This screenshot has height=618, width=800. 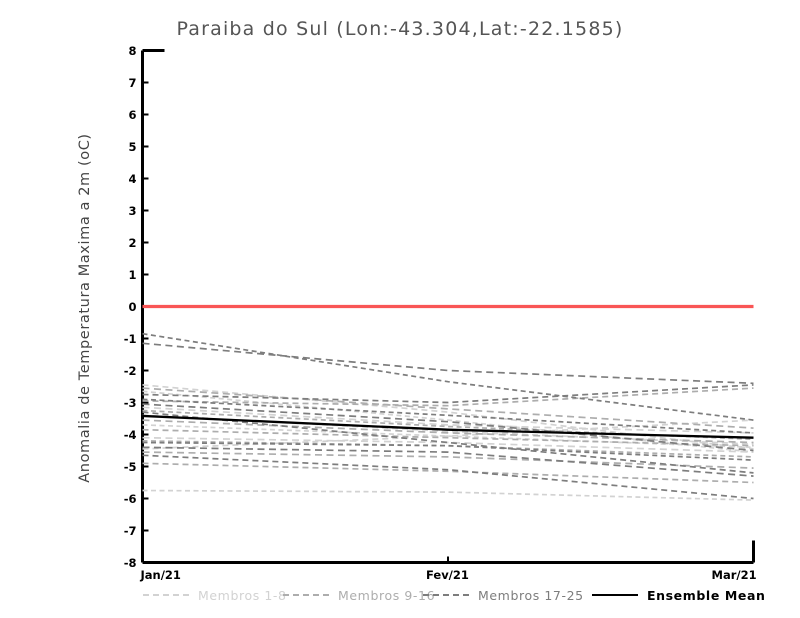 I want to click on y-tick-label: -8, so click(x=130, y=562).